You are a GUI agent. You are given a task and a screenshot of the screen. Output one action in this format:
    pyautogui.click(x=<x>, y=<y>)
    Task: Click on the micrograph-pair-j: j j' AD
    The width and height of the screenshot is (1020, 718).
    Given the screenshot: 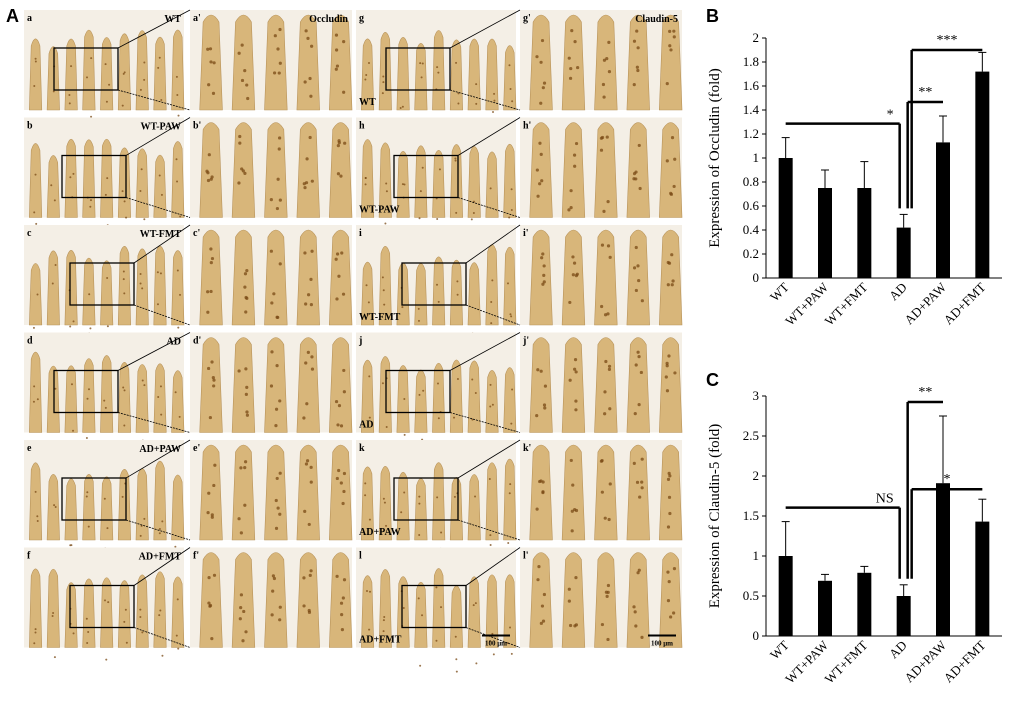 What is the action you would take?
    pyautogui.click(x=519, y=391)
    